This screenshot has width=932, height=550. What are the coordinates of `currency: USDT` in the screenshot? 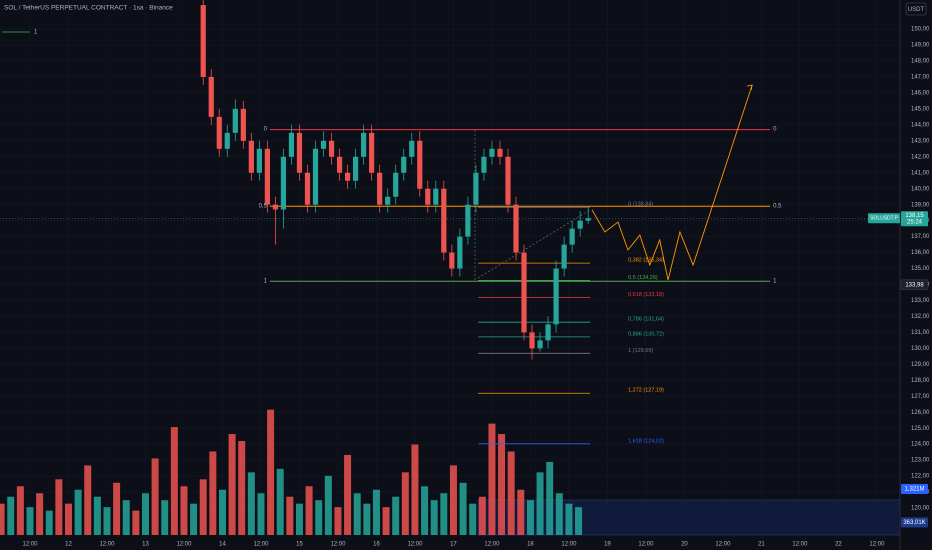 It's located at (916, 10).